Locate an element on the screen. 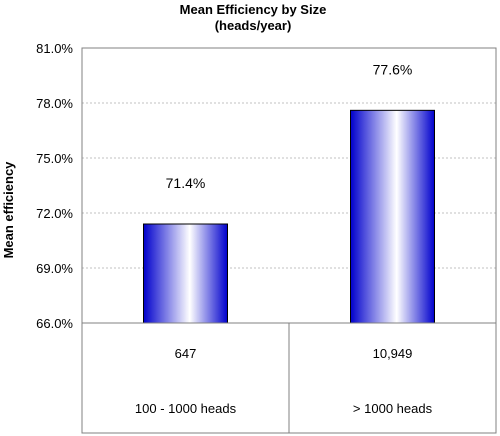  y-tick-labels: 81.0% 78.0% 75.0% 72.0% 69.0% 66.0% is located at coordinates (54, 186).